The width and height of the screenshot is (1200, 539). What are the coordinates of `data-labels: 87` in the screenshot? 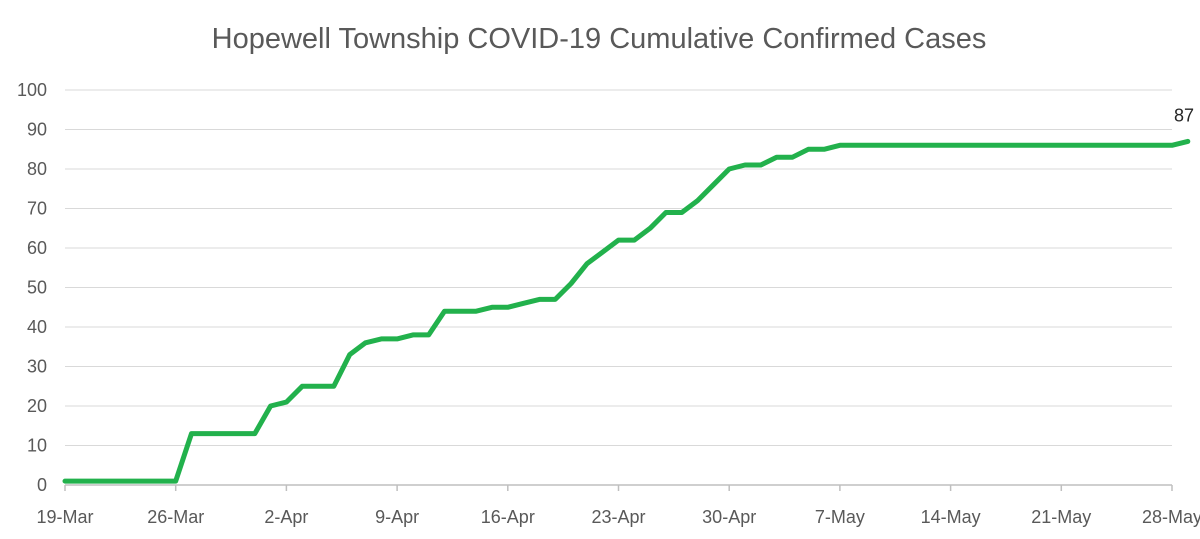 It's located at (1184, 115).